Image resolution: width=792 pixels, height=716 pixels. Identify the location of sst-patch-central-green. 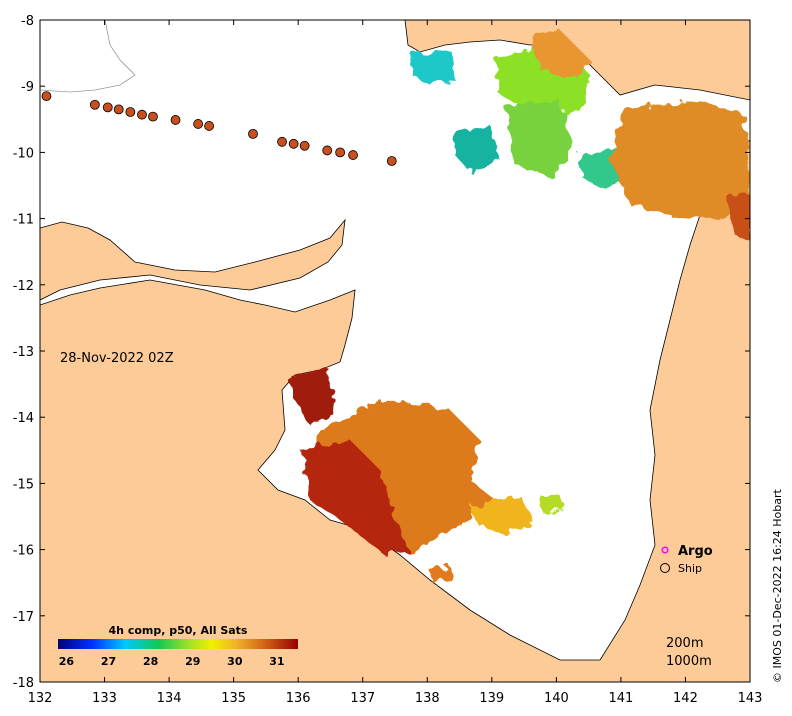
(540, 139).